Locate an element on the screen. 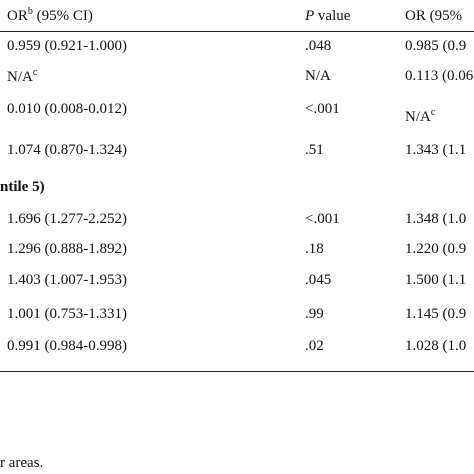 The width and height of the screenshot is (474, 474). table-cell-p: .048 is located at coordinates (318, 46).